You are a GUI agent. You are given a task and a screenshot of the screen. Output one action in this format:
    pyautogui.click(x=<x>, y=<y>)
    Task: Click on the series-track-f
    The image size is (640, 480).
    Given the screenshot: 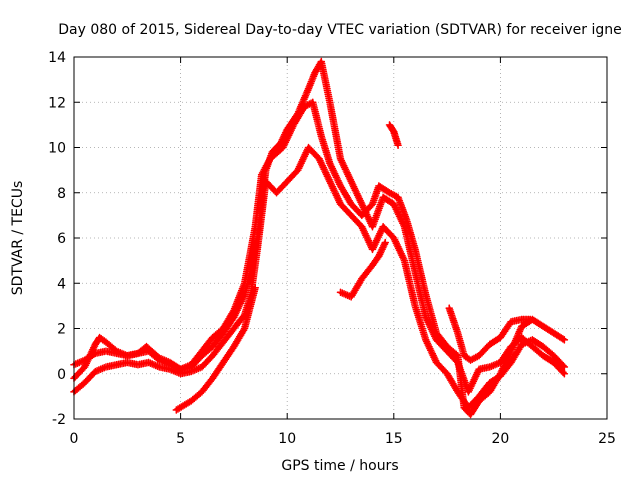 What is the action you would take?
    pyautogui.click(x=393, y=135)
    